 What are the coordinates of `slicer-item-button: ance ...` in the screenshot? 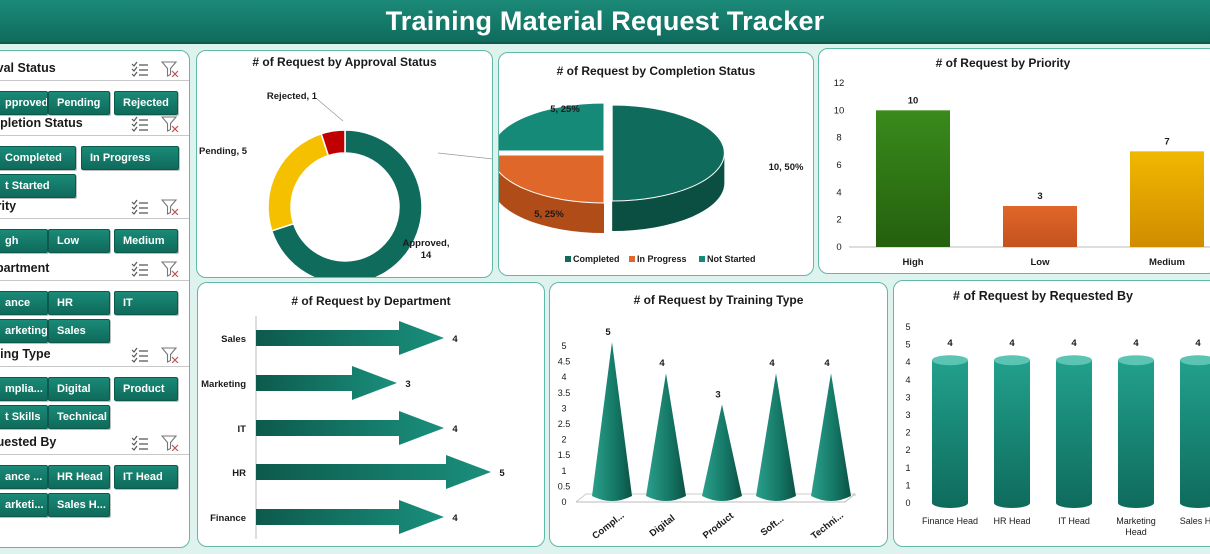 It's located at (24, 477).